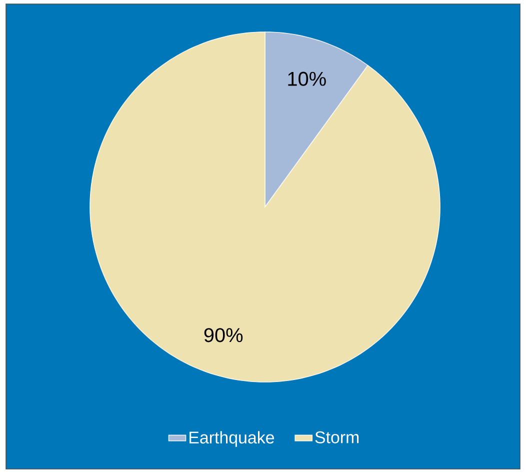  Describe the element at coordinates (337, 437) in the screenshot. I see `legend-label: Storm` at that location.